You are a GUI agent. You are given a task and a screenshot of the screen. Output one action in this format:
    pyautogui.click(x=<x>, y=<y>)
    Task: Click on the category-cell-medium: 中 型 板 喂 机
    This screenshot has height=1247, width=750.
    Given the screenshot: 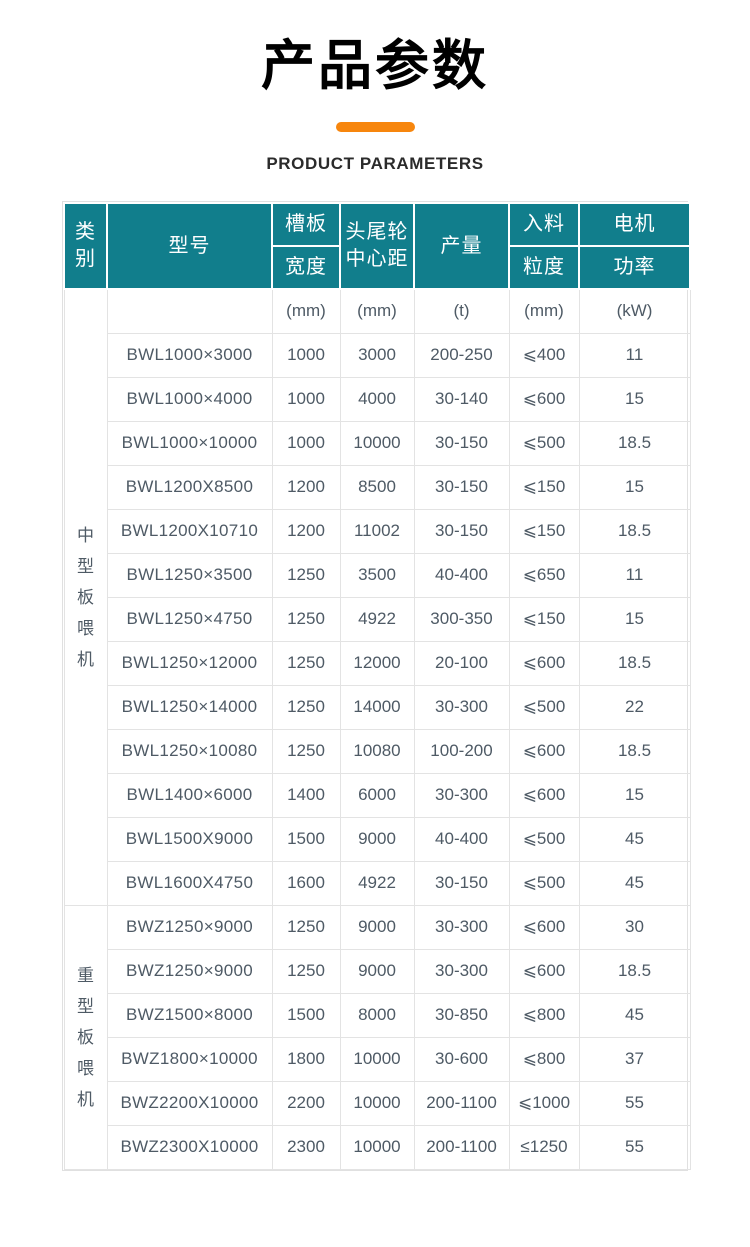 What is the action you would take?
    pyautogui.click(x=85, y=597)
    